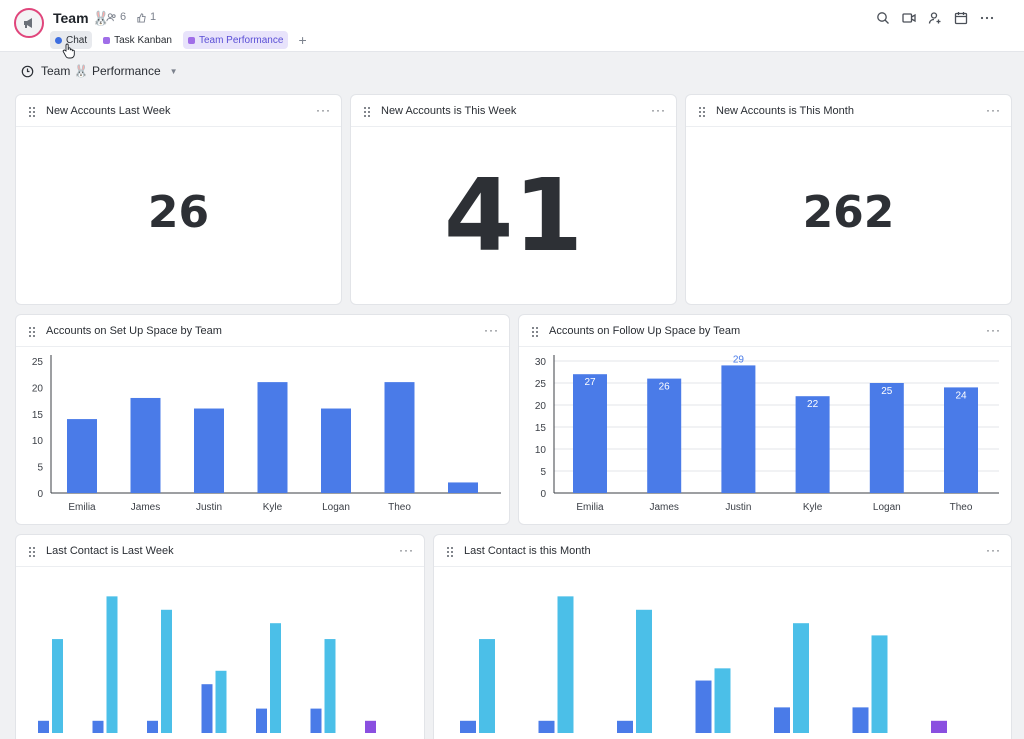  Describe the element at coordinates (909, 18) in the screenshot. I see `video-icon` at that location.